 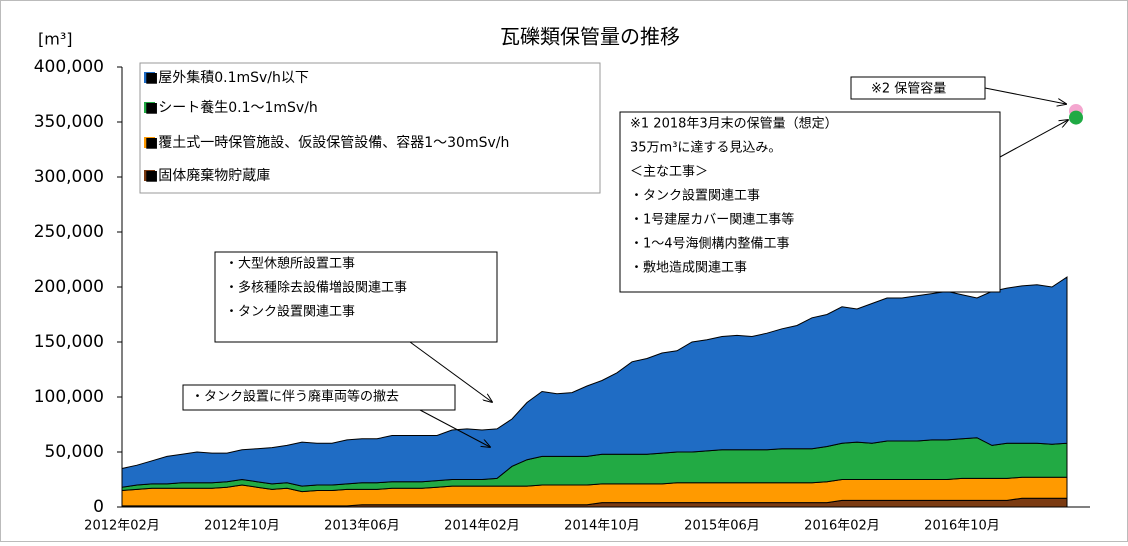 What do you see at coordinates (842, 526) in the screenshot?
I see `x-tick-label: 2016年02月` at bounding box center [842, 526].